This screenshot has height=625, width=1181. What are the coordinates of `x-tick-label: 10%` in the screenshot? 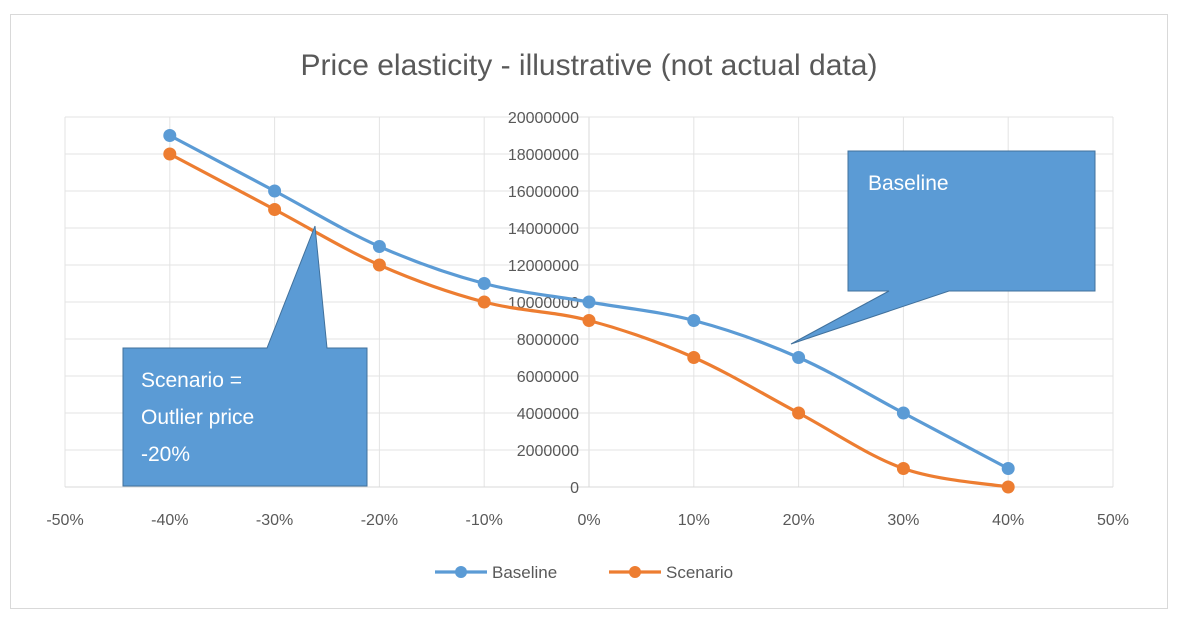 It's located at (694, 520).